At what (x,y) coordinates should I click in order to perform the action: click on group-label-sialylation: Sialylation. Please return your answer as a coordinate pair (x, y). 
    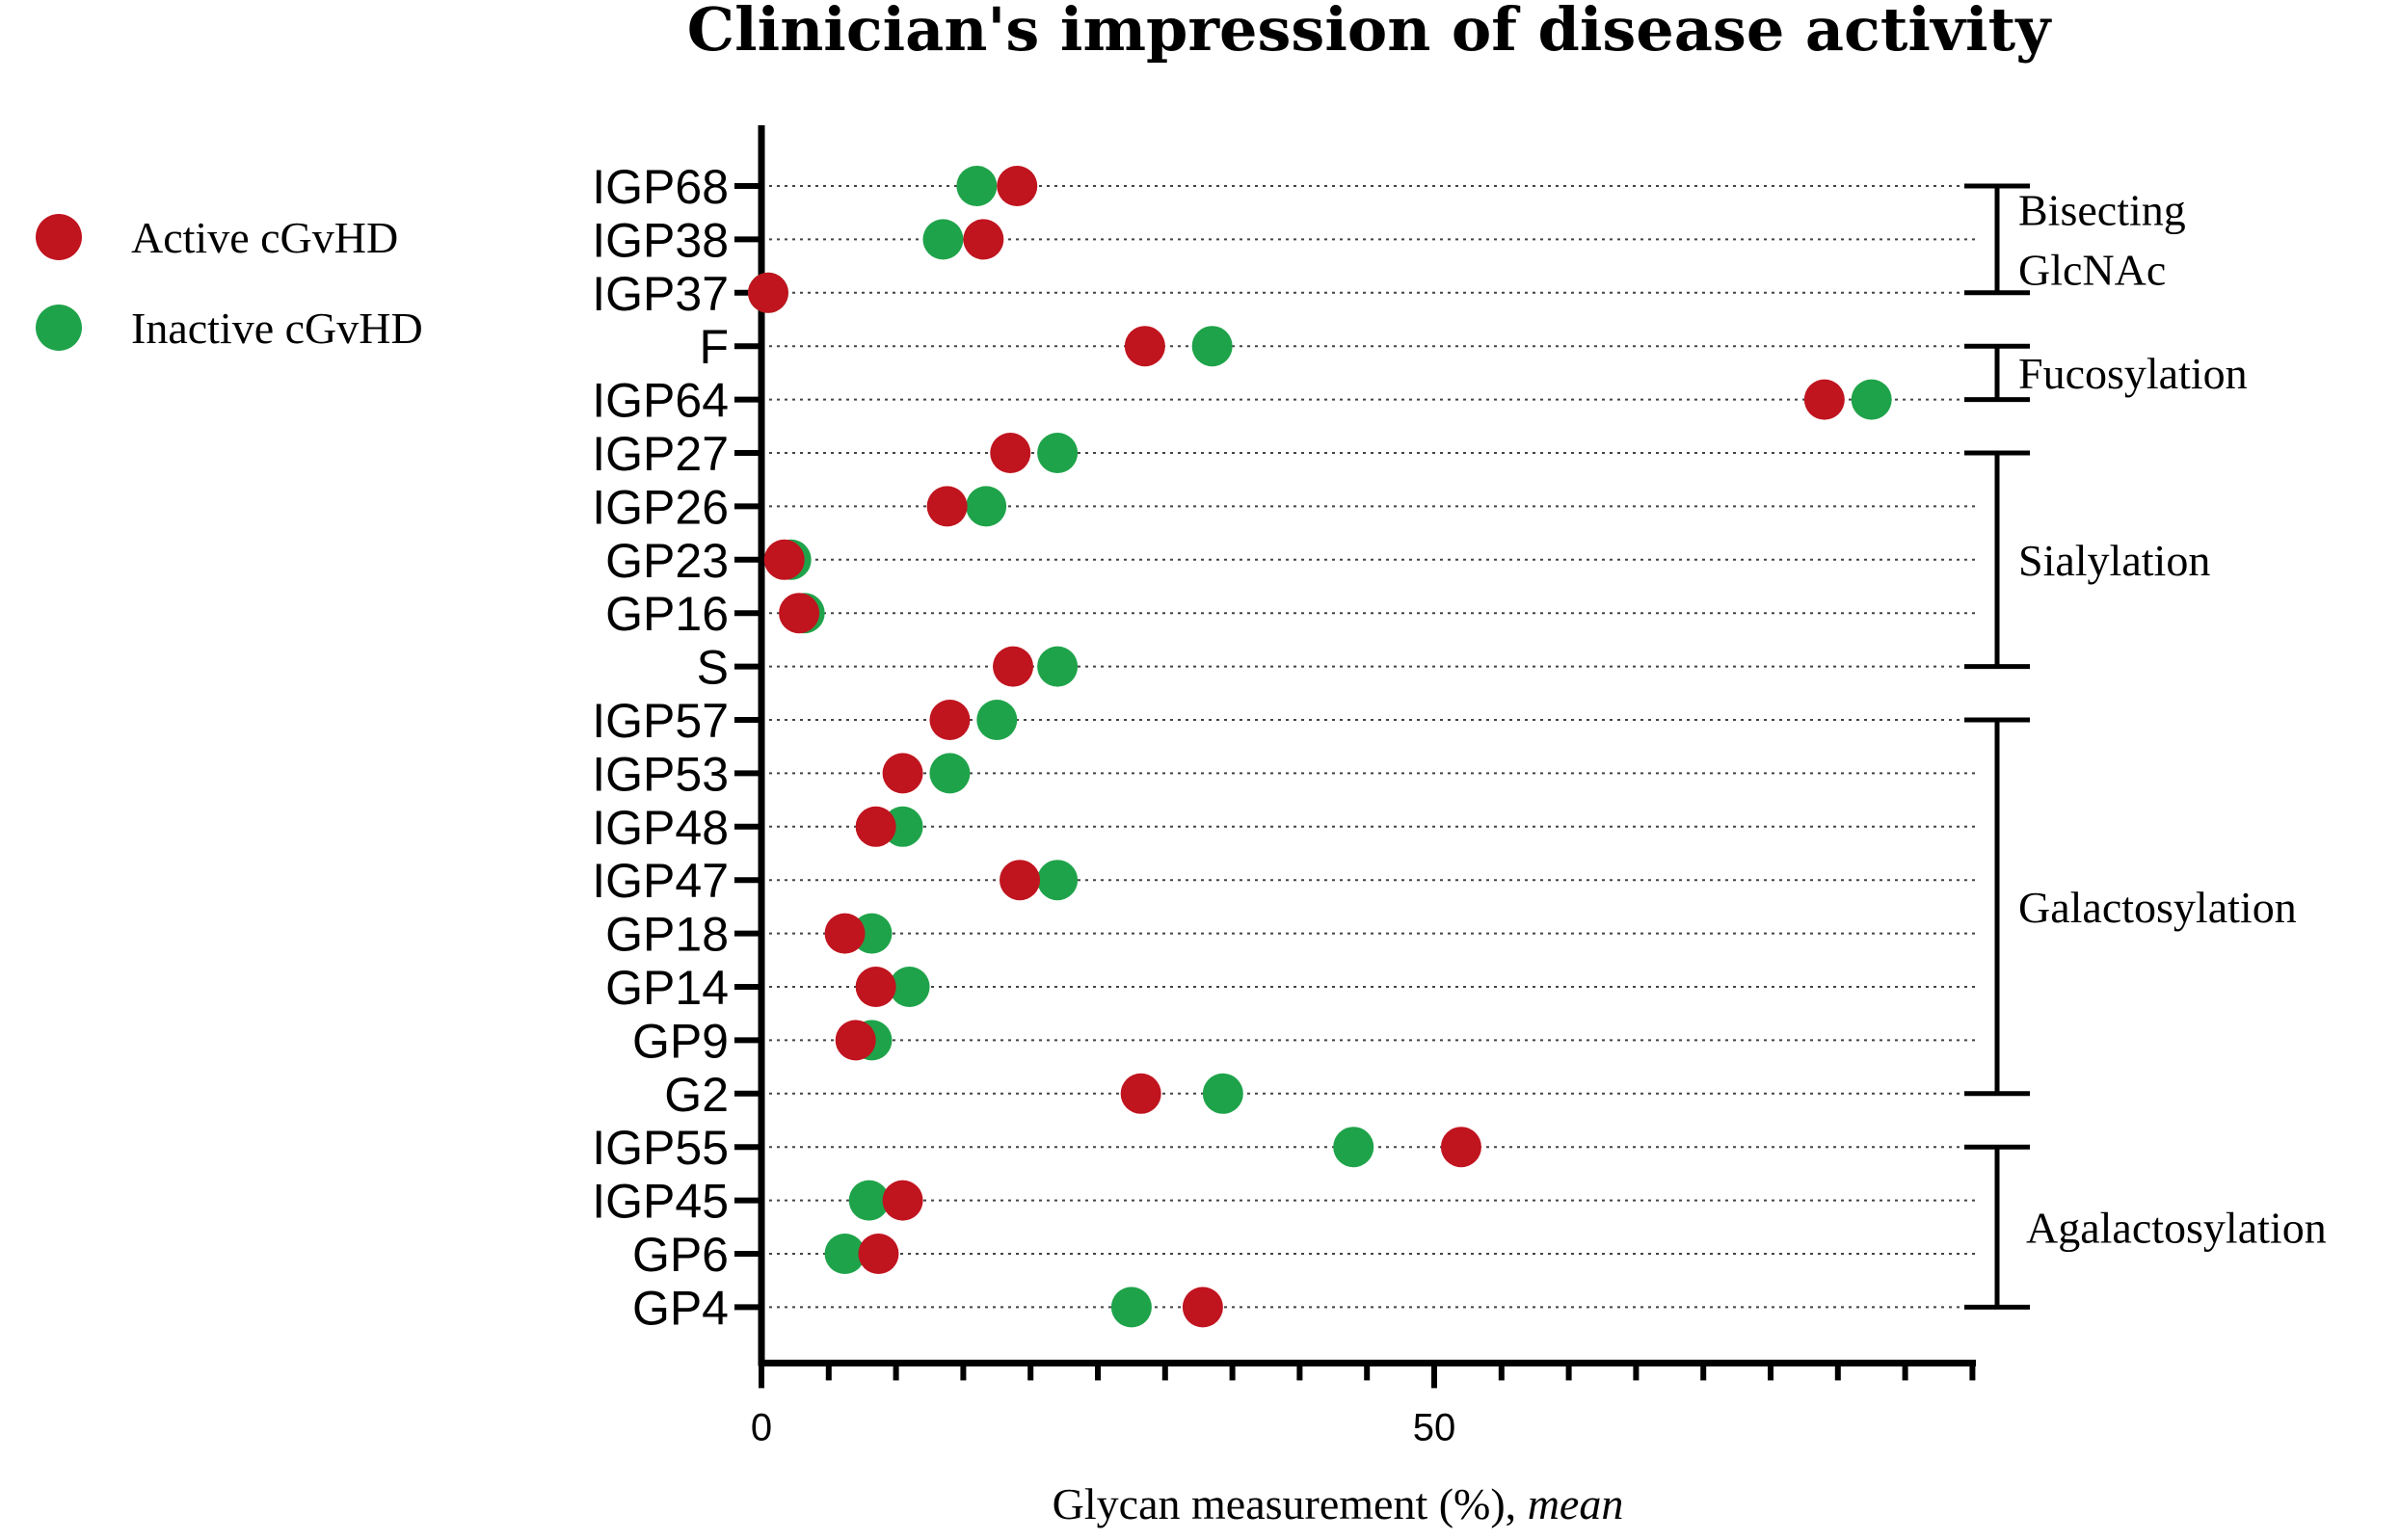
    Looking at the image, I should click on (2114, 560).